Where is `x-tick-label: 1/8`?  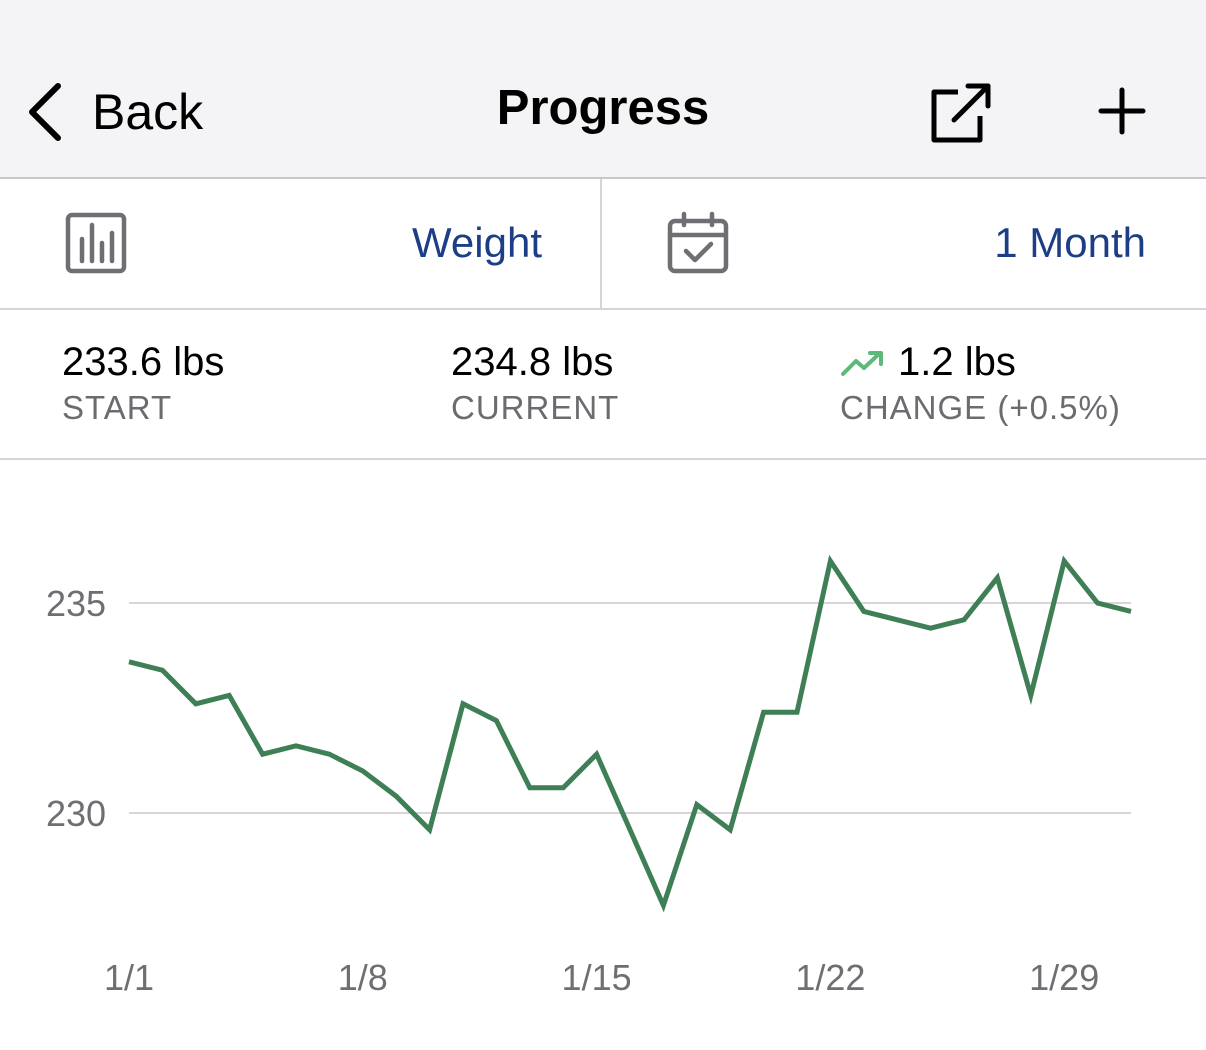
x-tick-label: 1/8 is located at coordinates (363, 977).